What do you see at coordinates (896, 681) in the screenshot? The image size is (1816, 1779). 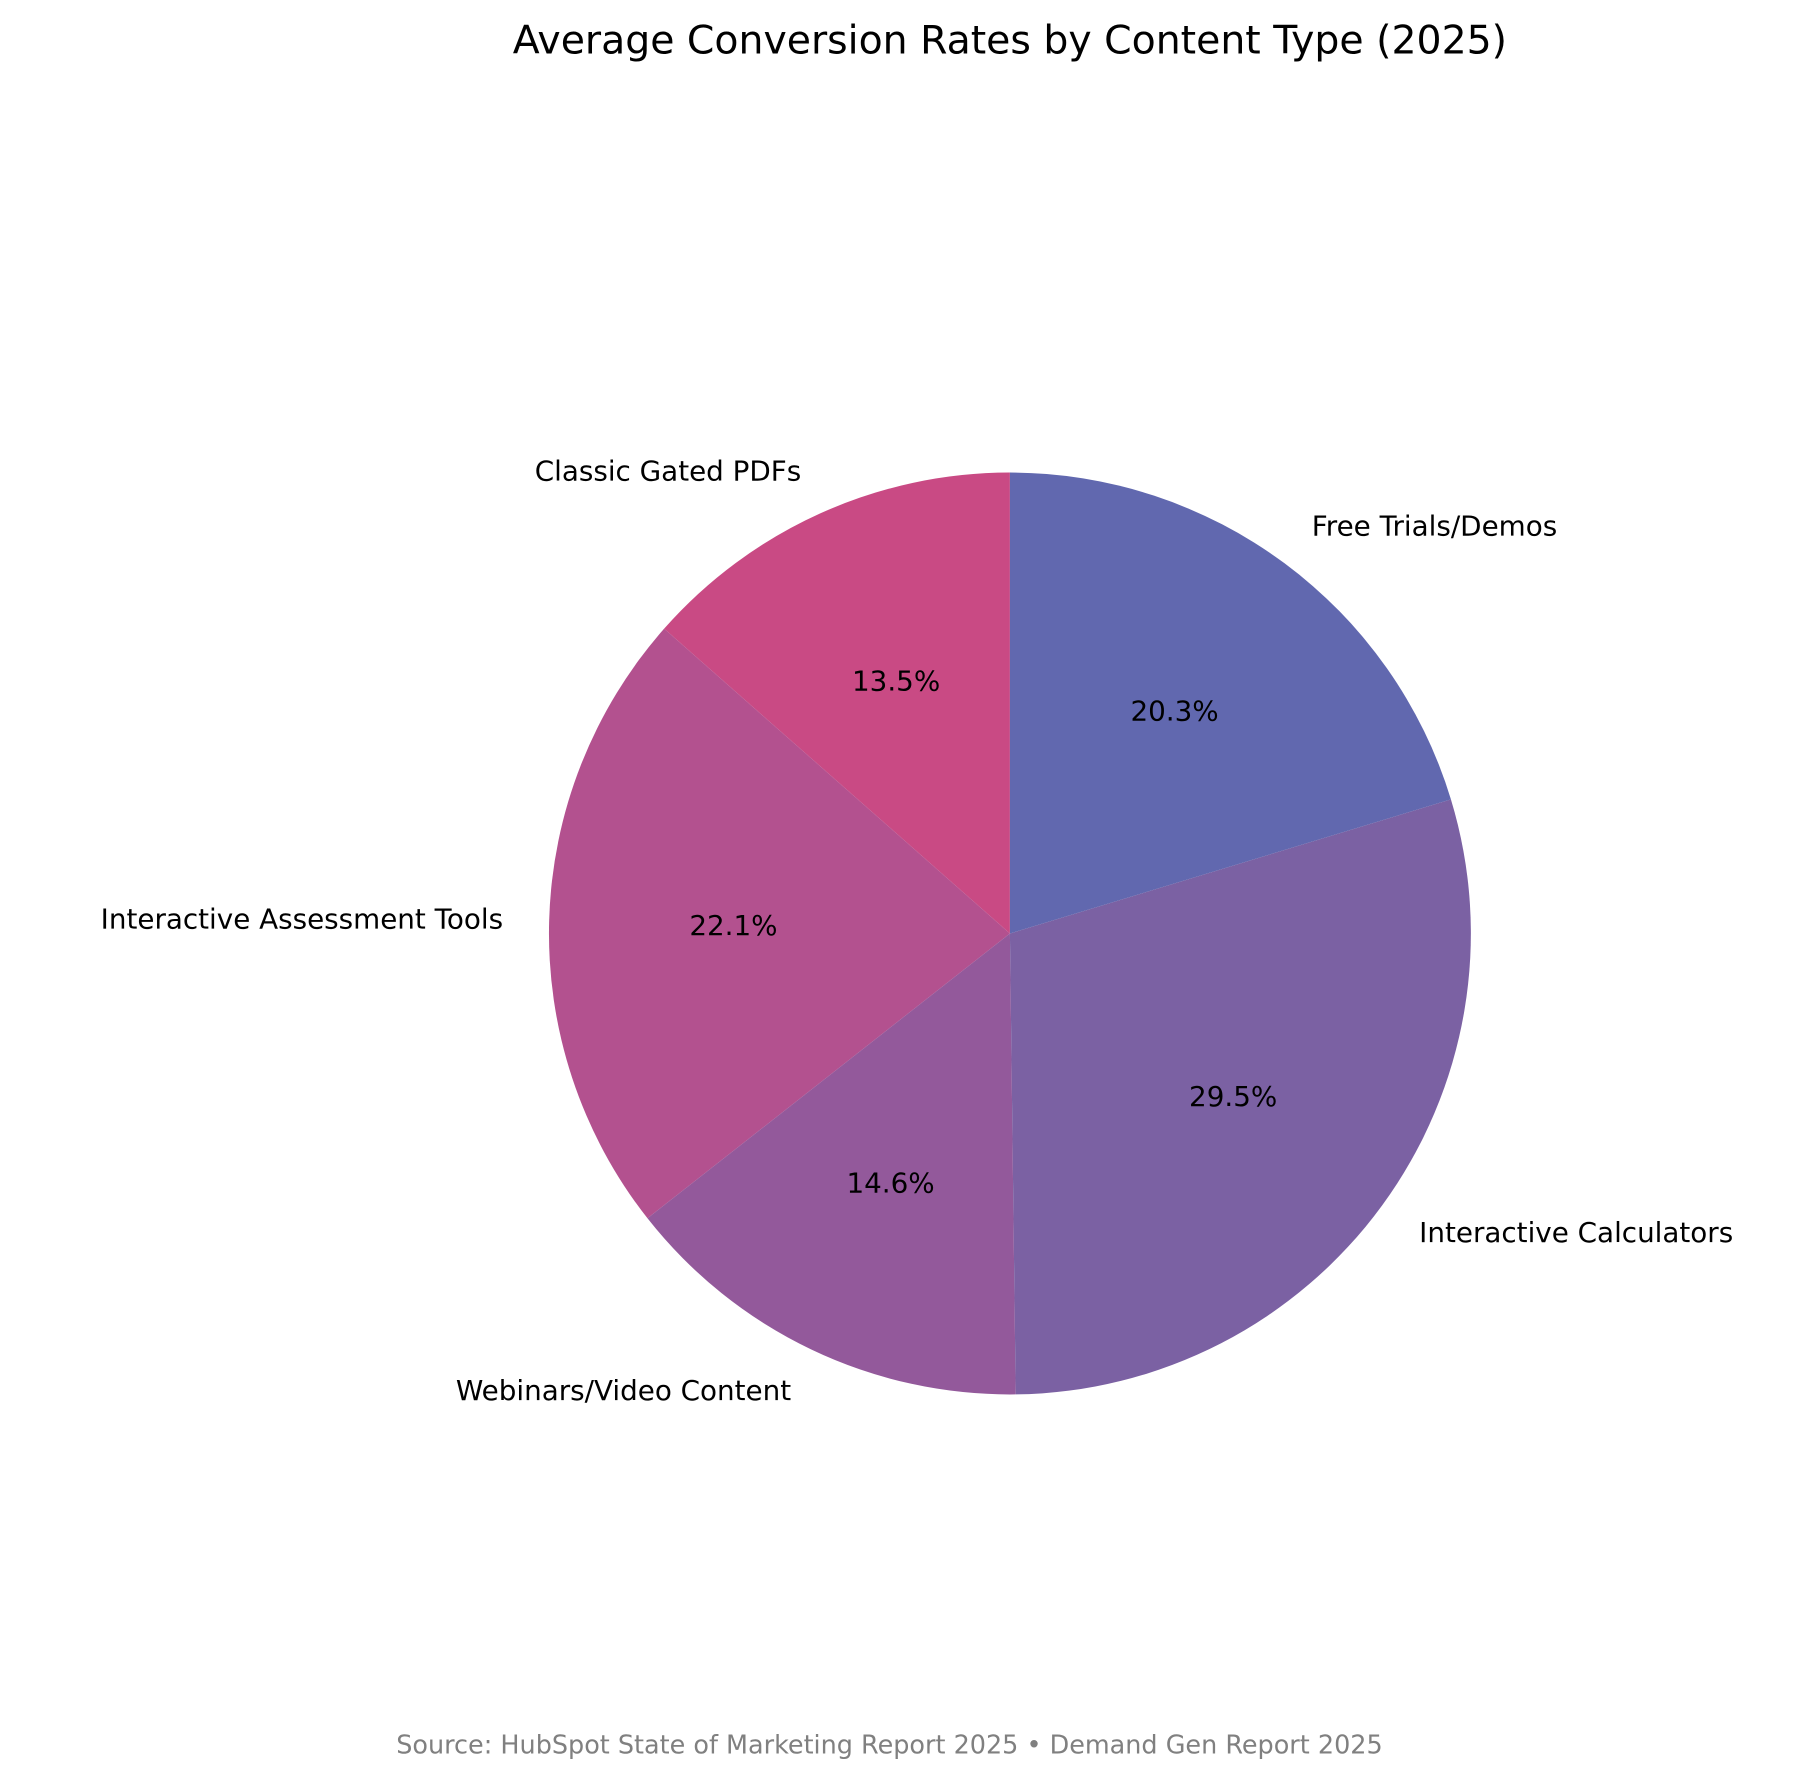 I see `slice-percent-label: 13.5%` at bounding box center [896, 681].